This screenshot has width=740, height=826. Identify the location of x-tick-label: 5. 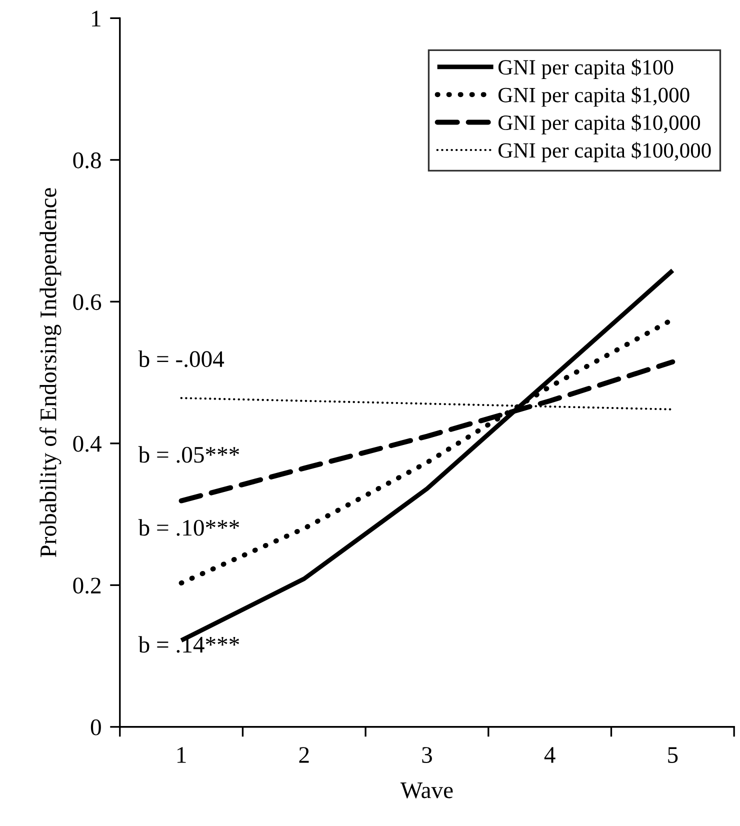
(673, 755).